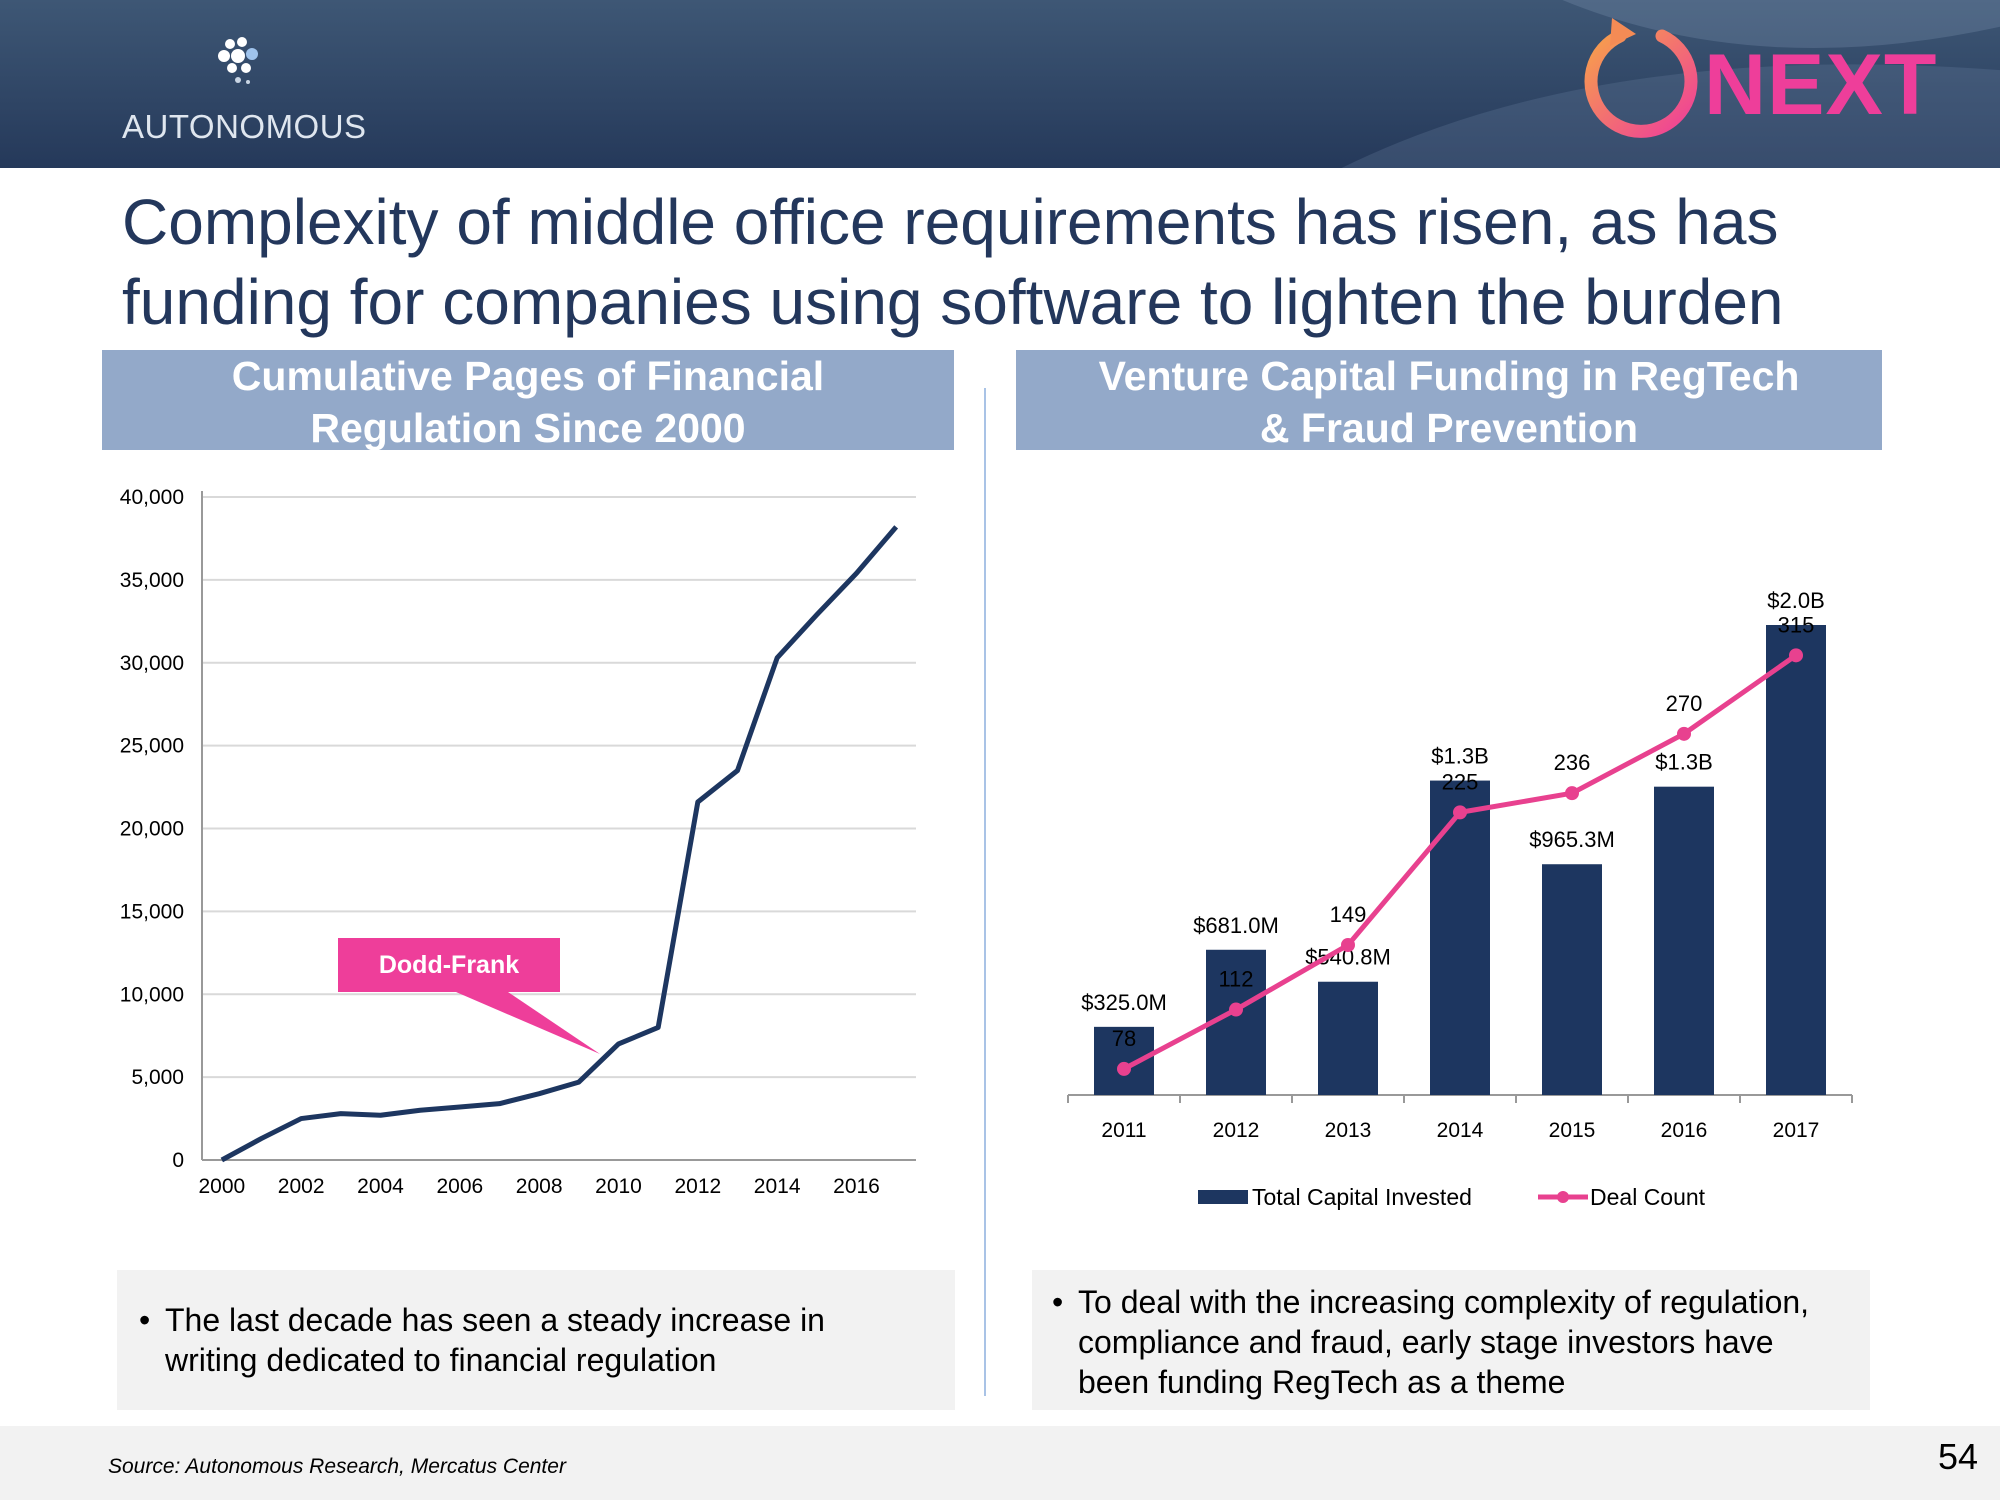  I want to click on dodd-frank-label: Dodd-Frank, so click(449, 965).